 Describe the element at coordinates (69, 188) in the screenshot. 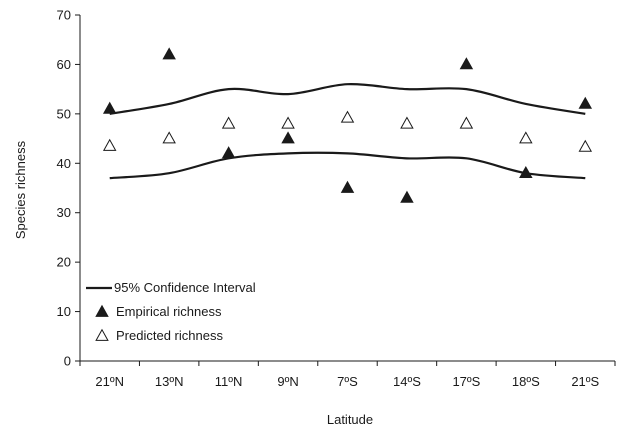

I see `y-axis: 0 10 20 30 40 50 60 70` at that location.